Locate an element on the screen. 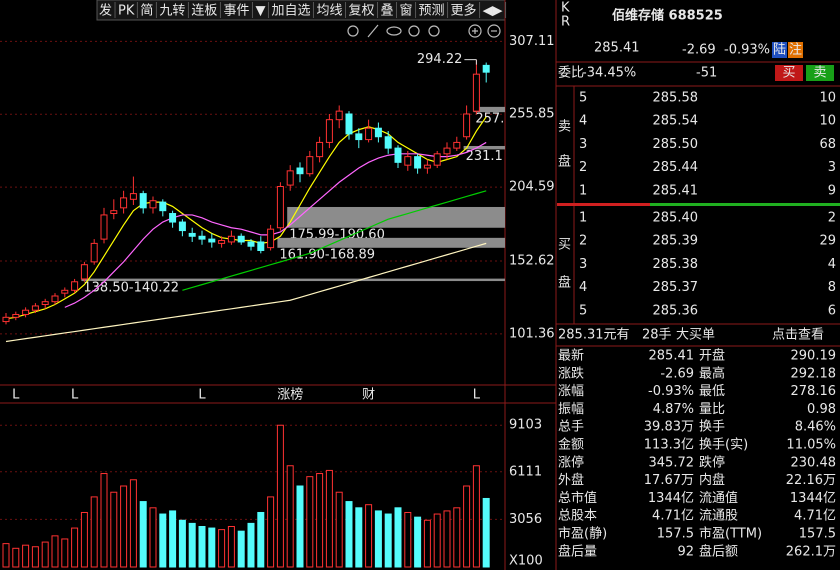  layout-icon is located at coordinates (414, 31).